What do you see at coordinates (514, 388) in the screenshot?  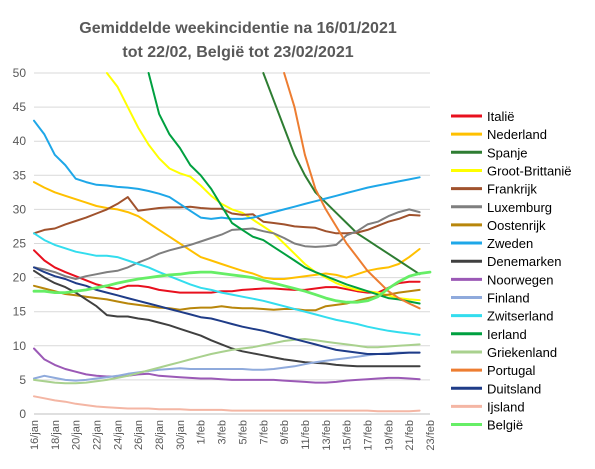 I see `legend-label-duitsland: Duitsland` at bounding box center [514, 388].